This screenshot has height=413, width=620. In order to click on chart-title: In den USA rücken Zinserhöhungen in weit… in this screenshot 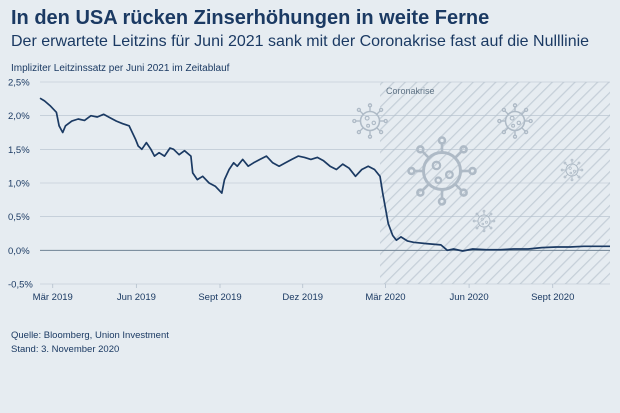, I will do `click(250, 18)`.